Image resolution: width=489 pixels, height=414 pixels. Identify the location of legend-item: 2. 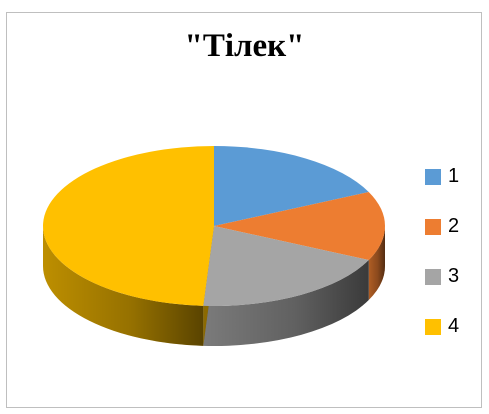
(442, 226).